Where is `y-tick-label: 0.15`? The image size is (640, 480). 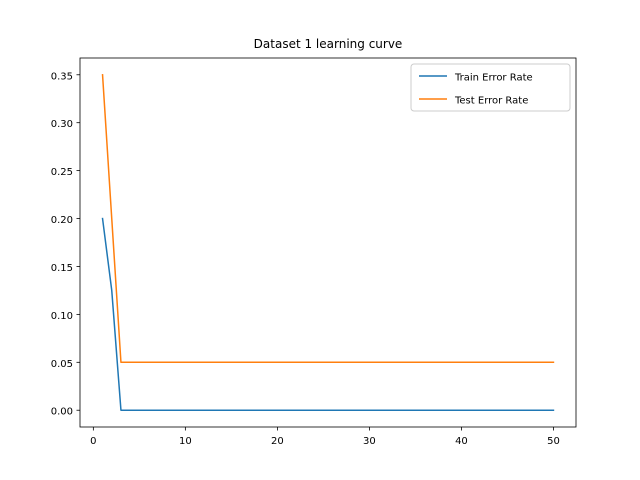
y-tick-label: 0.15 is located at coordinates (62, 268).